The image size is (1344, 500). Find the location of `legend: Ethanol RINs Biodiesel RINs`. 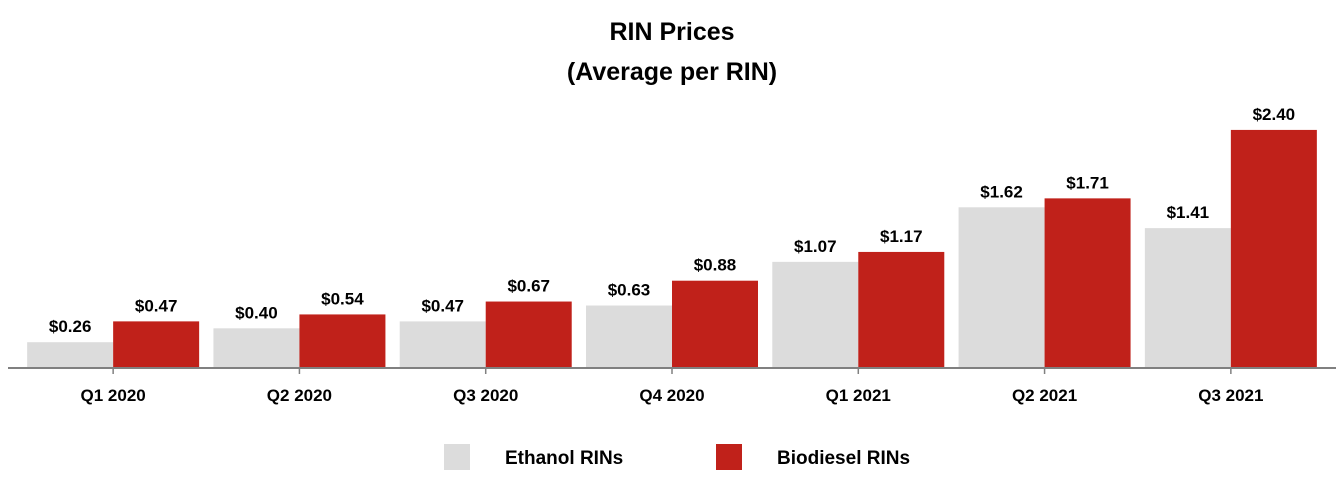

legend: Ethanol RINs Biodiesel RINs is located at coordinates (677, 457).